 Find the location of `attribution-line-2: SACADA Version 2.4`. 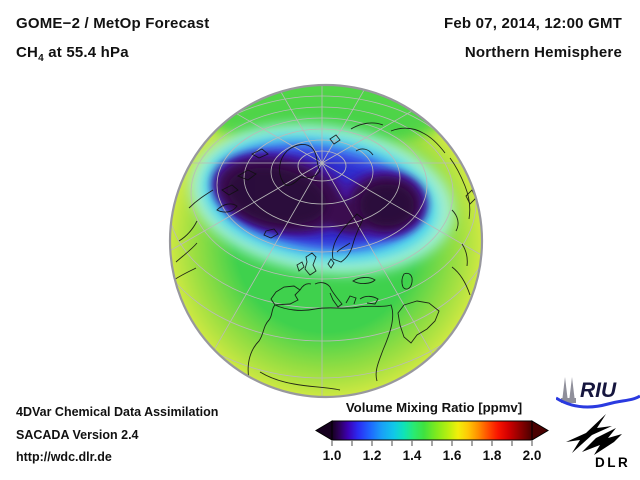

attribution-line-2: SACADA Version 2.4 is located at coordinates (77, 434).